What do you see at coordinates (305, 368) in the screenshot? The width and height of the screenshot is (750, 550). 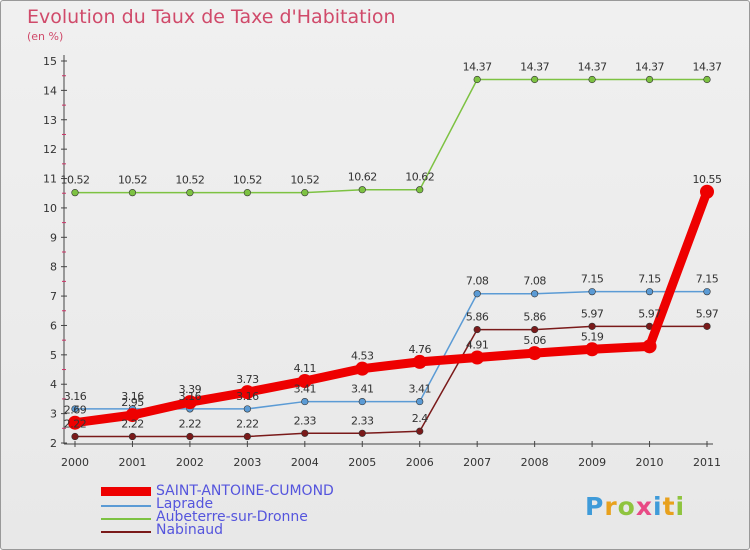 I see `data-label: 4.11` at bounding box center [305, 368].